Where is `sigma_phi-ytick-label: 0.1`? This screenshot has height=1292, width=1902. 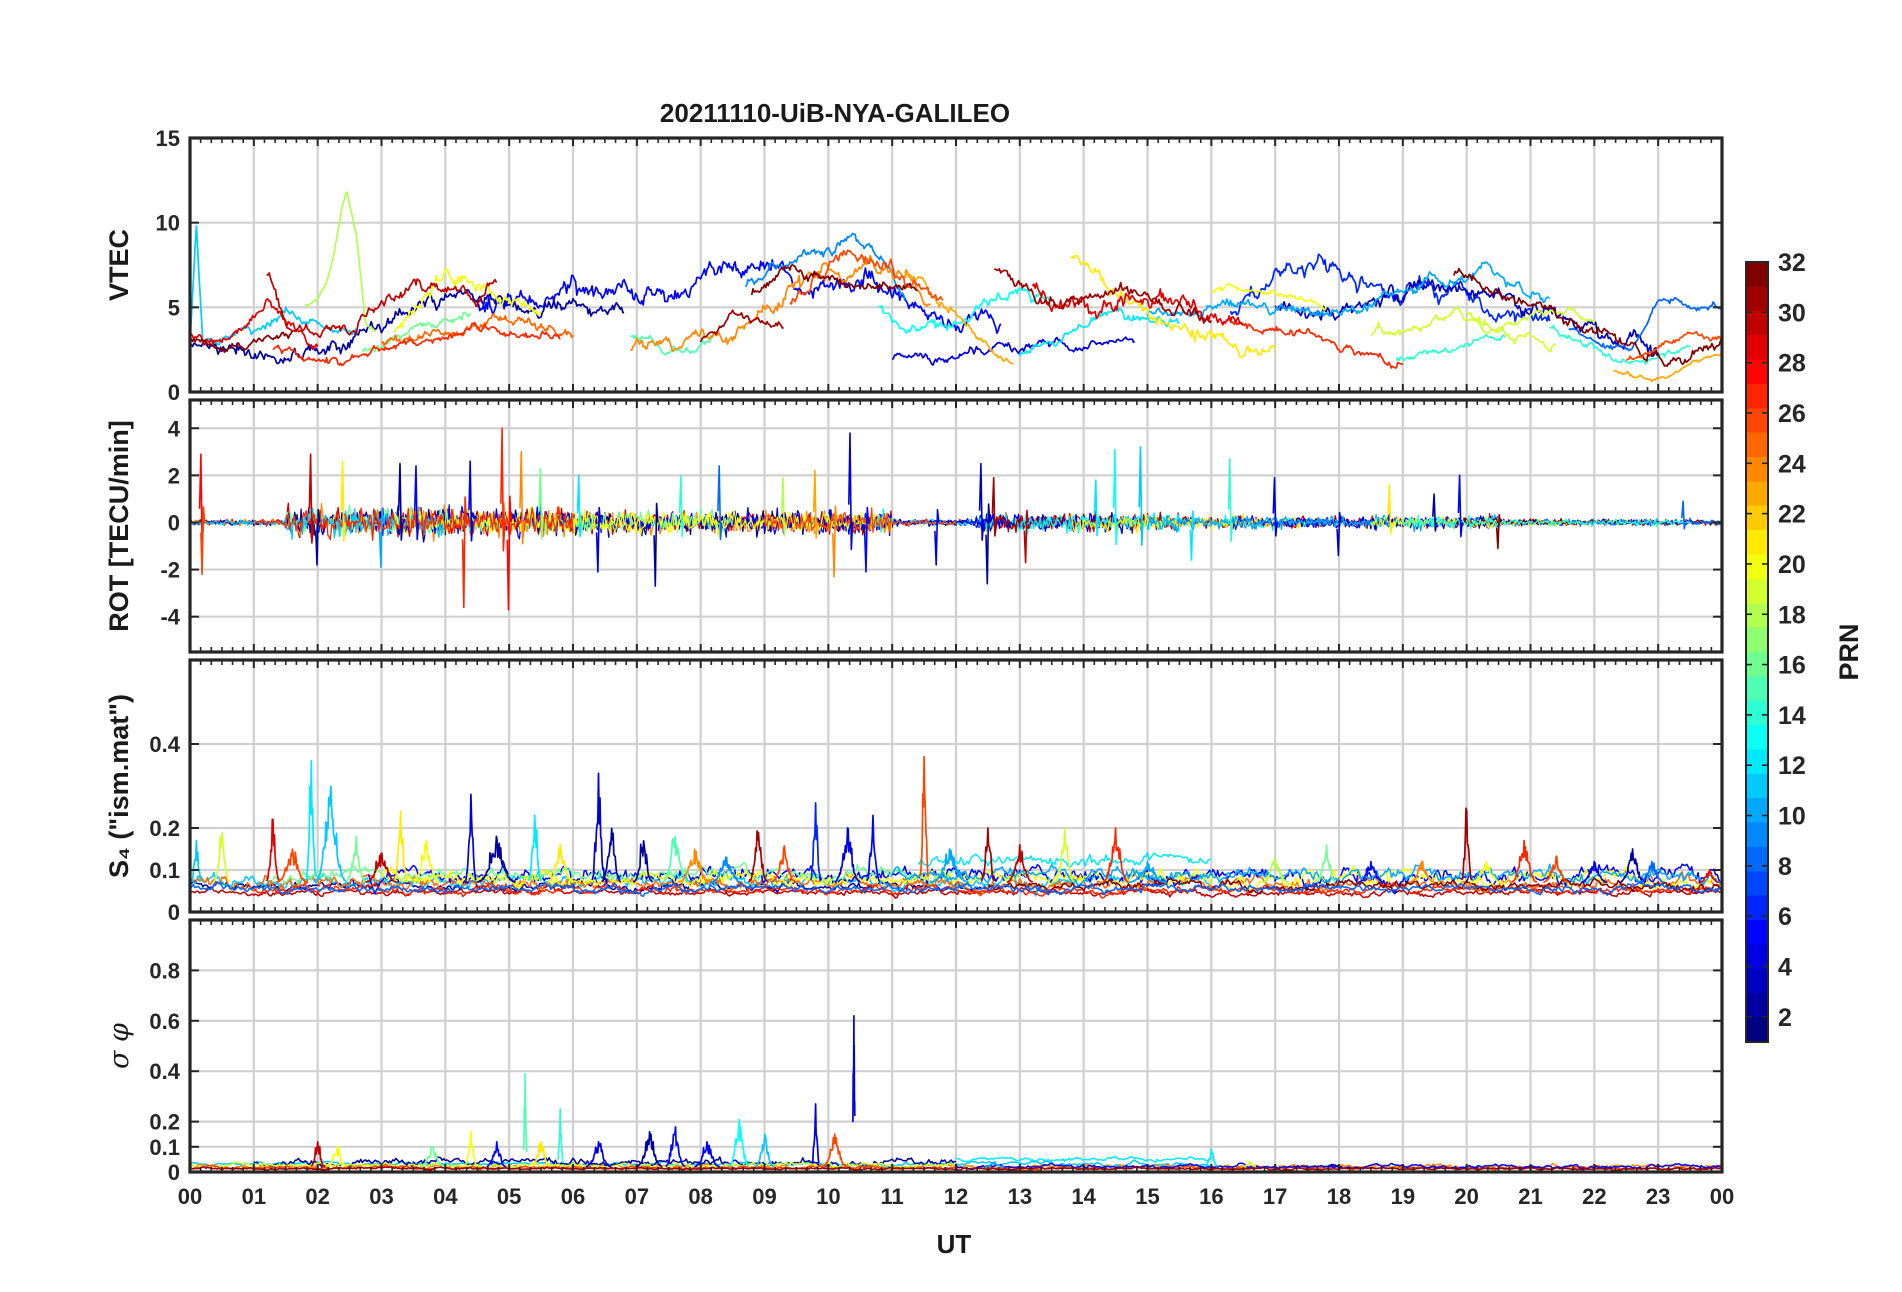 sigma_phi-ytick-label: 0.1 is located at coordinates (164, 1147).